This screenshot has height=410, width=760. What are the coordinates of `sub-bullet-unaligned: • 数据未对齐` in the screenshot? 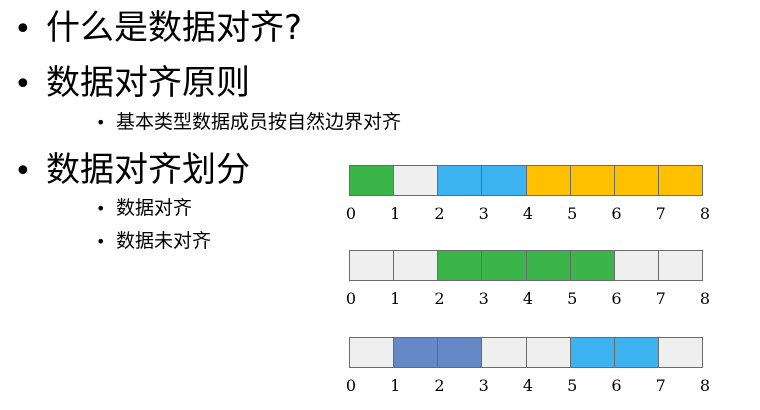 It's located at (153, 241).